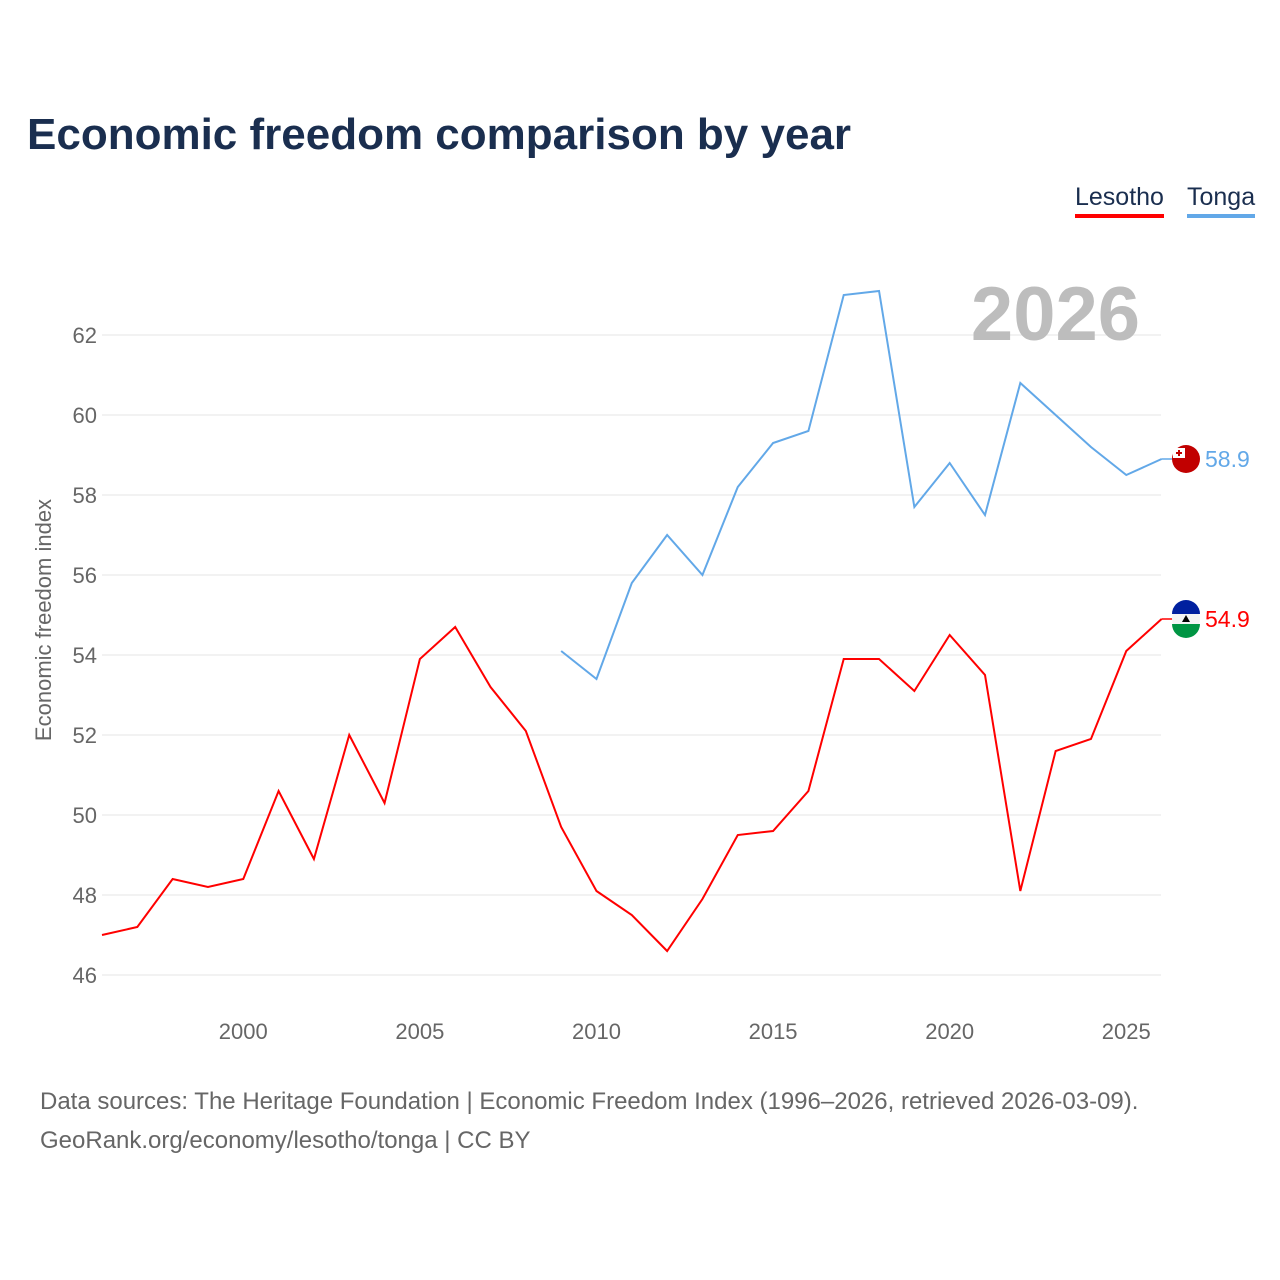  Describe the element at coordinates (85, 575) in the screenshot. I see `y-tick-label: 56` at that location.